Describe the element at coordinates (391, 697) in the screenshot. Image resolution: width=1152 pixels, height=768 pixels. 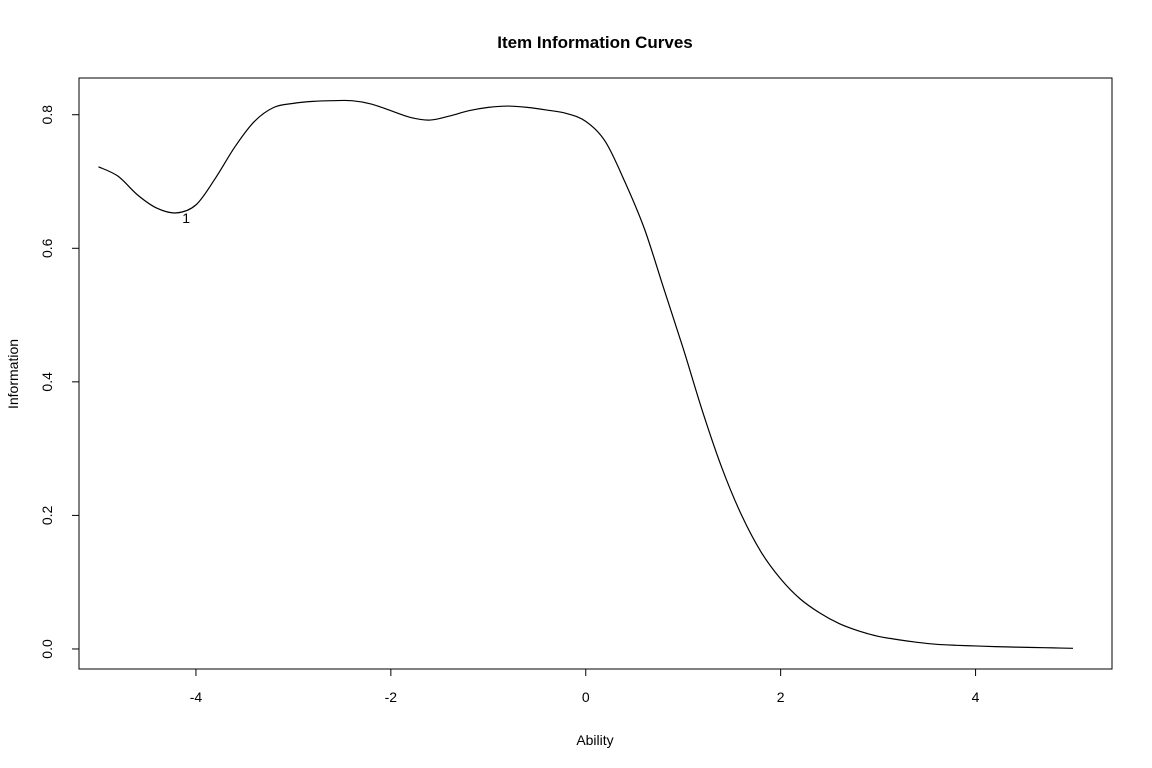
I see `x-tick-label: -2` at that location.